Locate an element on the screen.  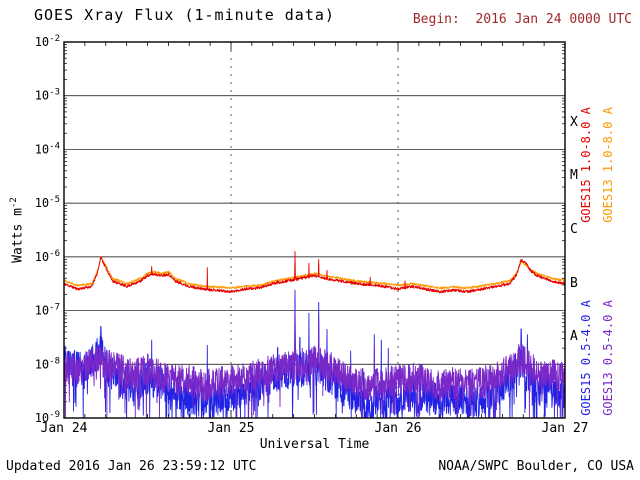
flare-class-label: M is located at coordinates (574, 176).